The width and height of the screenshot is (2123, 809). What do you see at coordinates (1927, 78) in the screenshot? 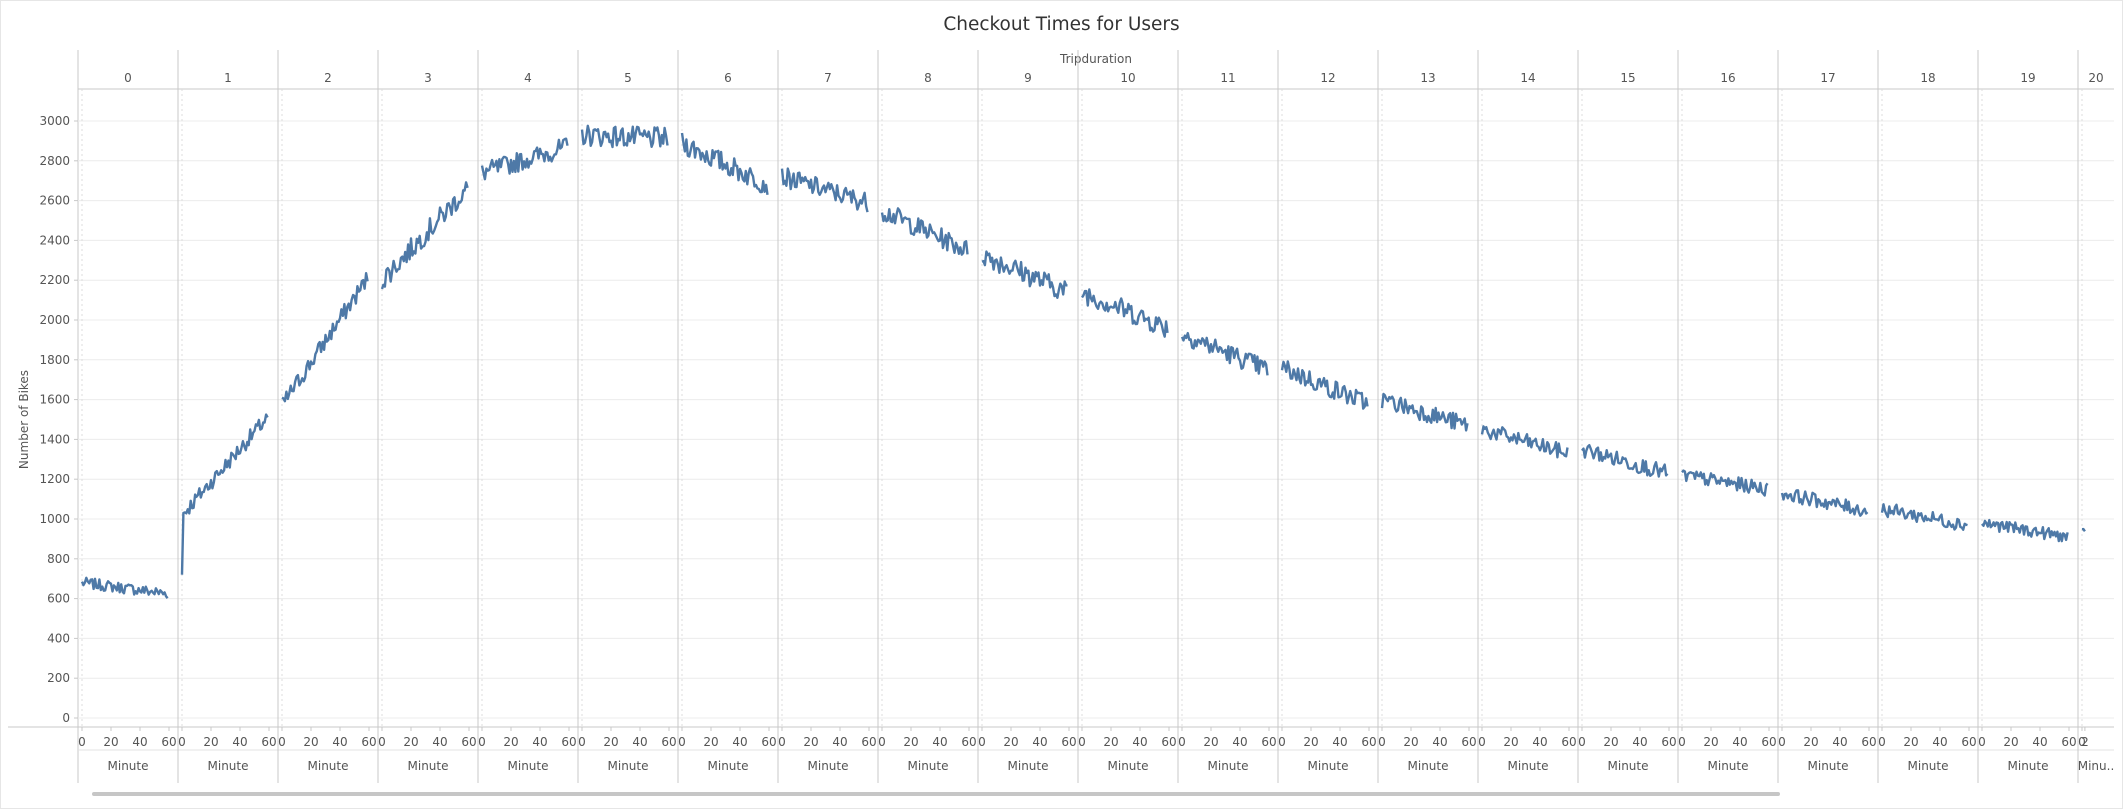
I see `panel-header-label: 18` at bounding box center [1927, 78].